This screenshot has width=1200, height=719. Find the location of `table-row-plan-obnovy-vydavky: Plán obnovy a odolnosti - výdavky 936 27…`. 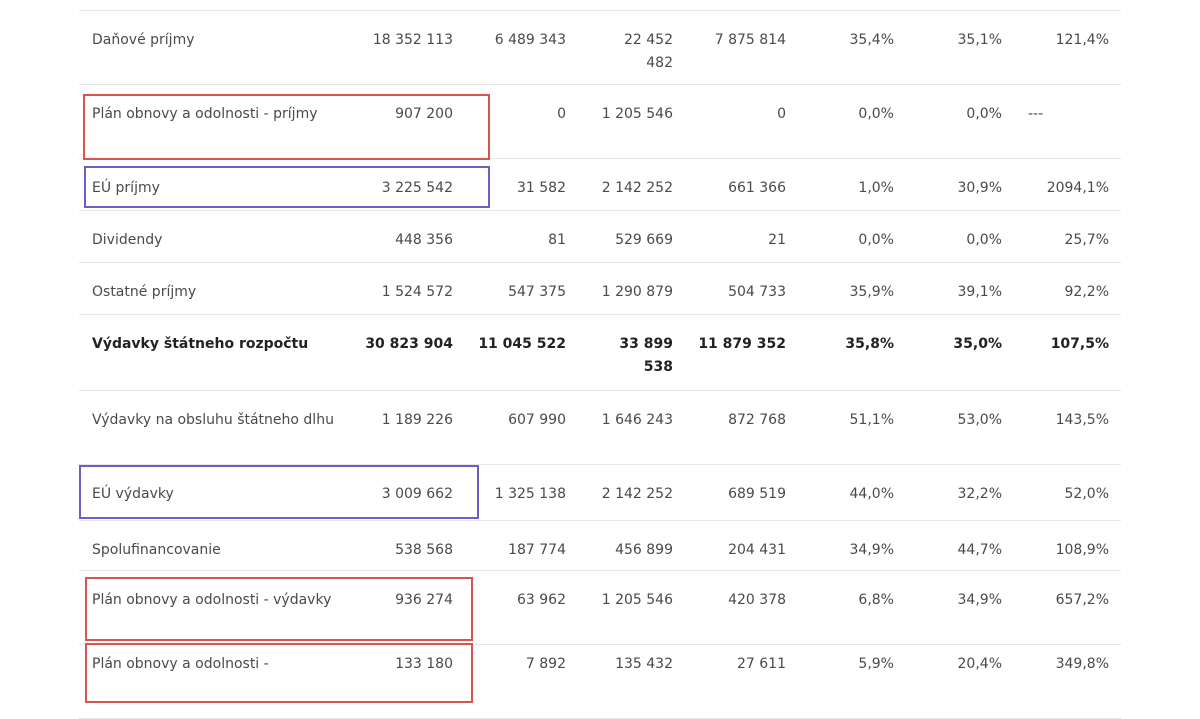

table-row-plan-obnovy-vydavky: Plán obnovy a odolnosti - výdavky 936 27… is located at coordinates (600, 608).